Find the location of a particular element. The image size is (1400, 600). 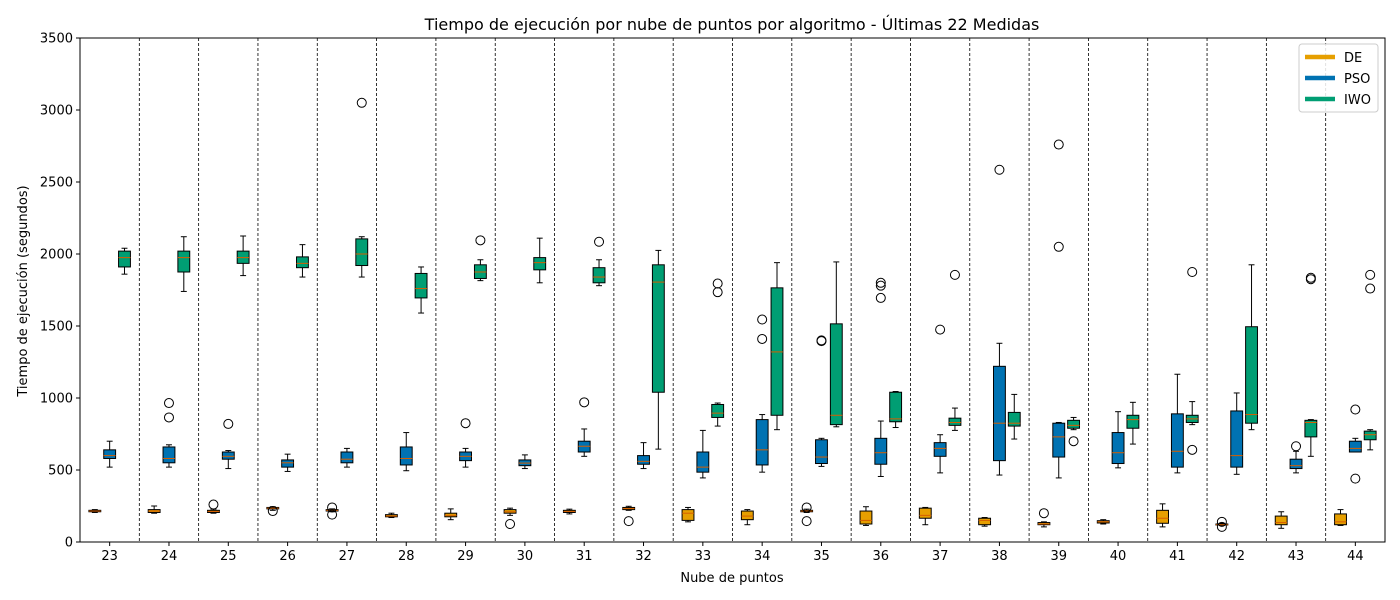

x-tick-label: 39 is located at coordinates (1058, 556).